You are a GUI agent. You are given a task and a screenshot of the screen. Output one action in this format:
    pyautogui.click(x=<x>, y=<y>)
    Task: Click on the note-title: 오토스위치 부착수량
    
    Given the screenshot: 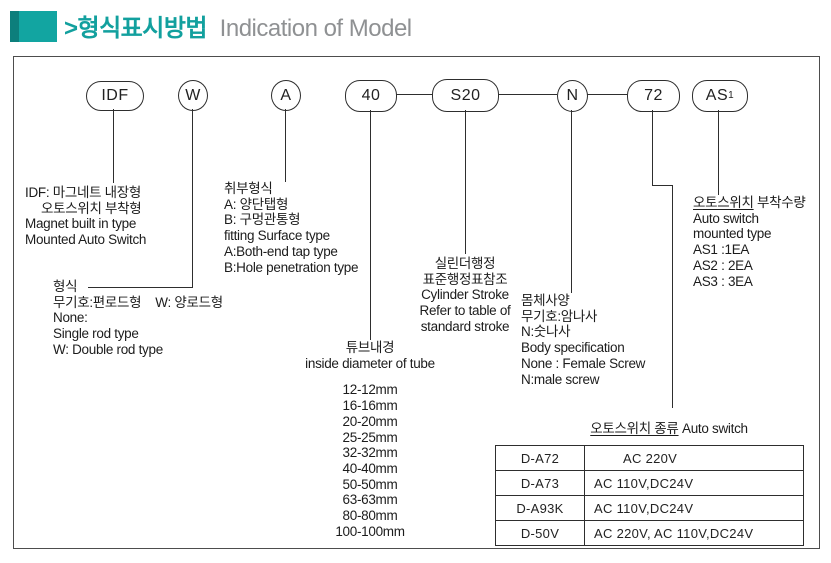 What is the action you would take?
    pyautogui.click(x=749, y=203)
    